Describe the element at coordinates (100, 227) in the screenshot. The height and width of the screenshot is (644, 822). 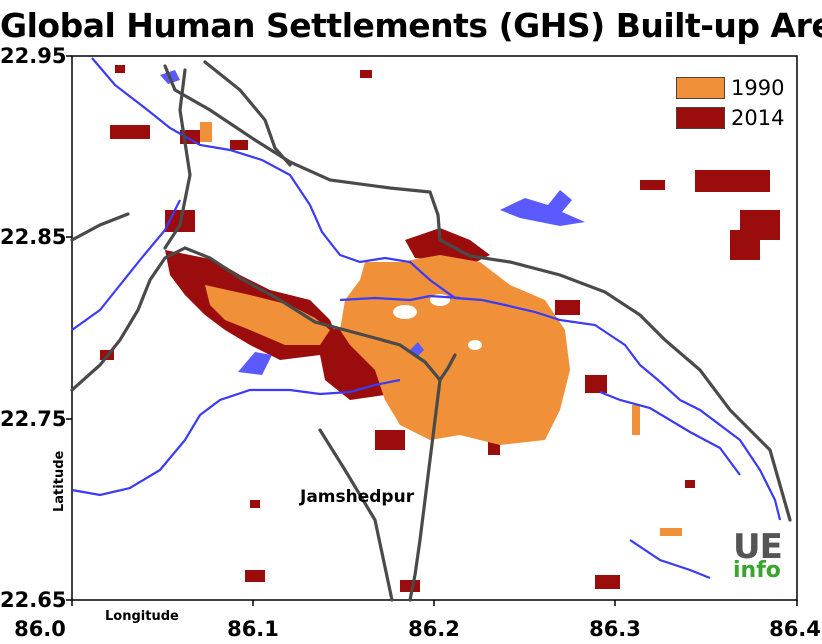
I see `rail-west-lower` at that location.